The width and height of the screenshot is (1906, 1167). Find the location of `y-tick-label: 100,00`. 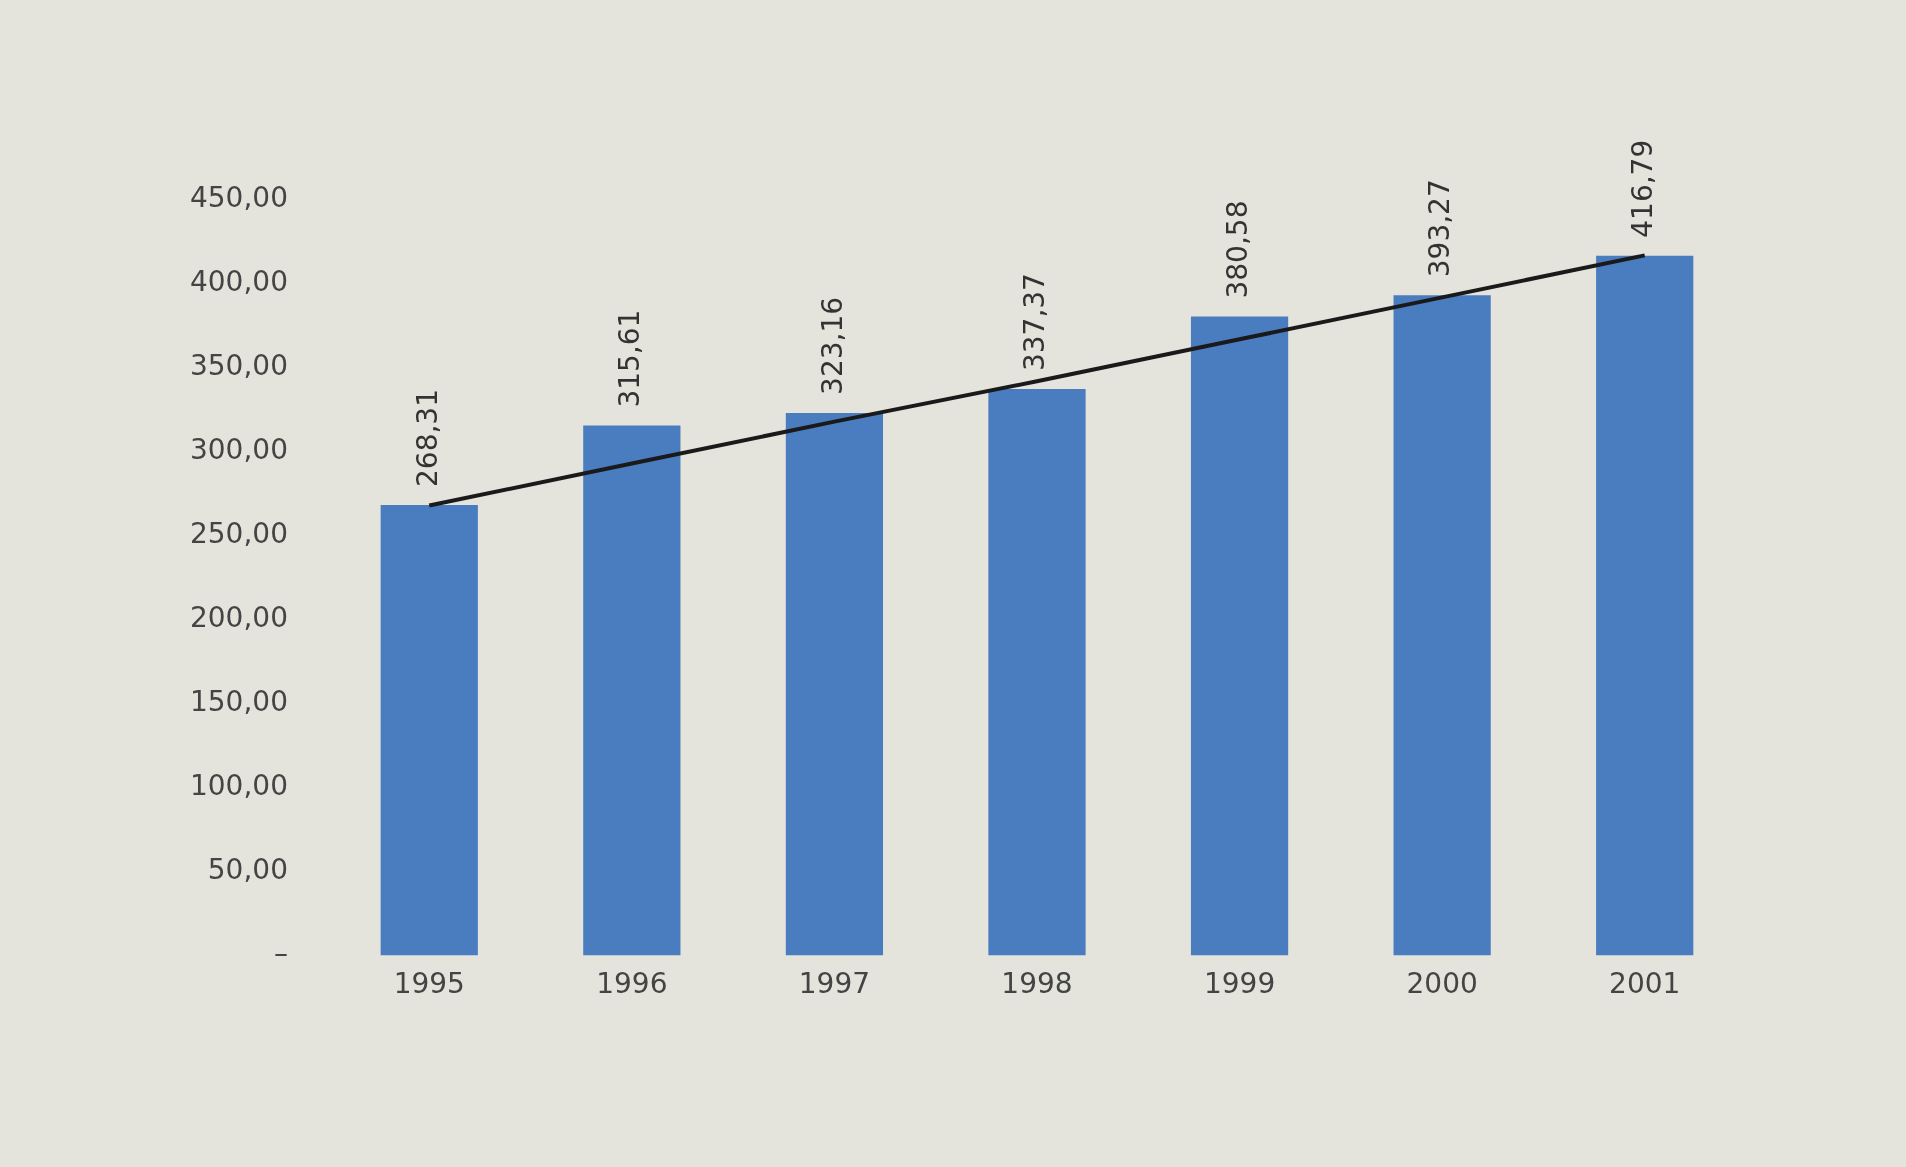

y-tick-label: 100,00 is located at coordinates (238, 785).